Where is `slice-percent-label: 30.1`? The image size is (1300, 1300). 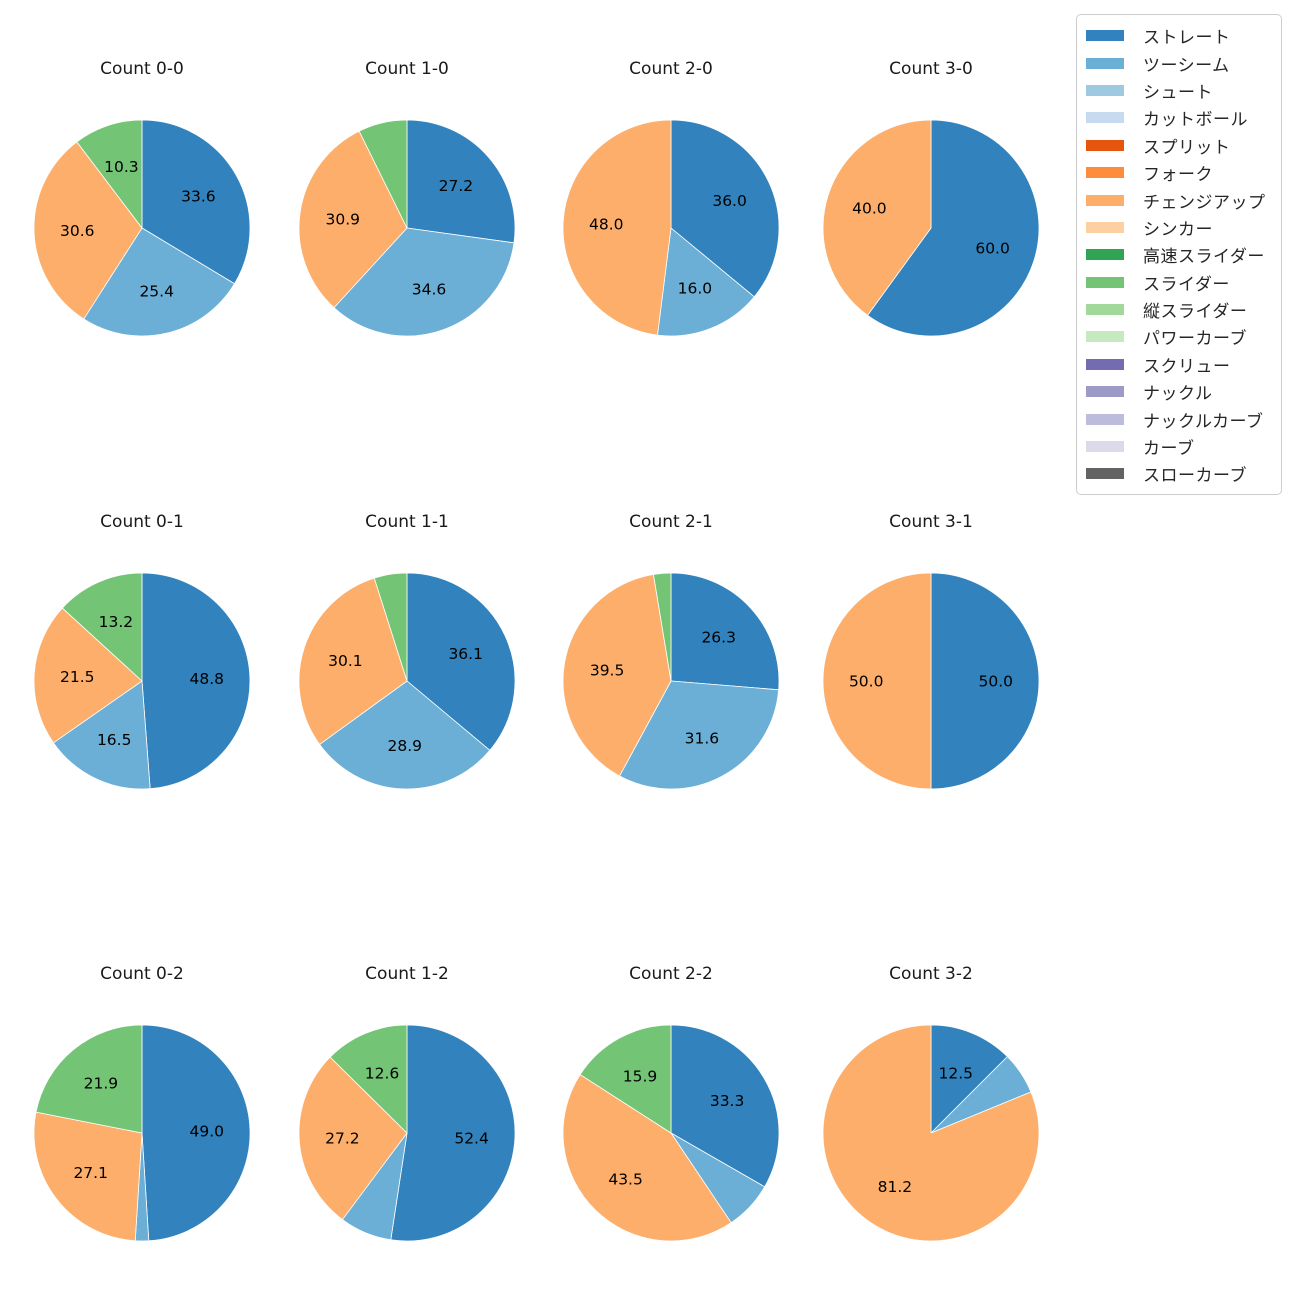 slice-percent-label: 30.1 is located at coordinates (345, 661).